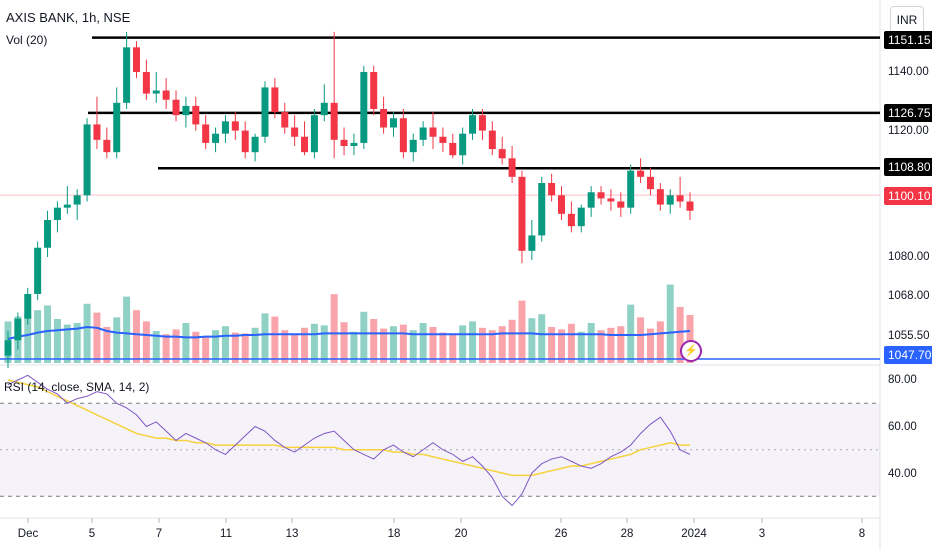 This screenshot has width=932, height=550. I want to click on volume-ma-tag: 1047.70, so click(908, 355).